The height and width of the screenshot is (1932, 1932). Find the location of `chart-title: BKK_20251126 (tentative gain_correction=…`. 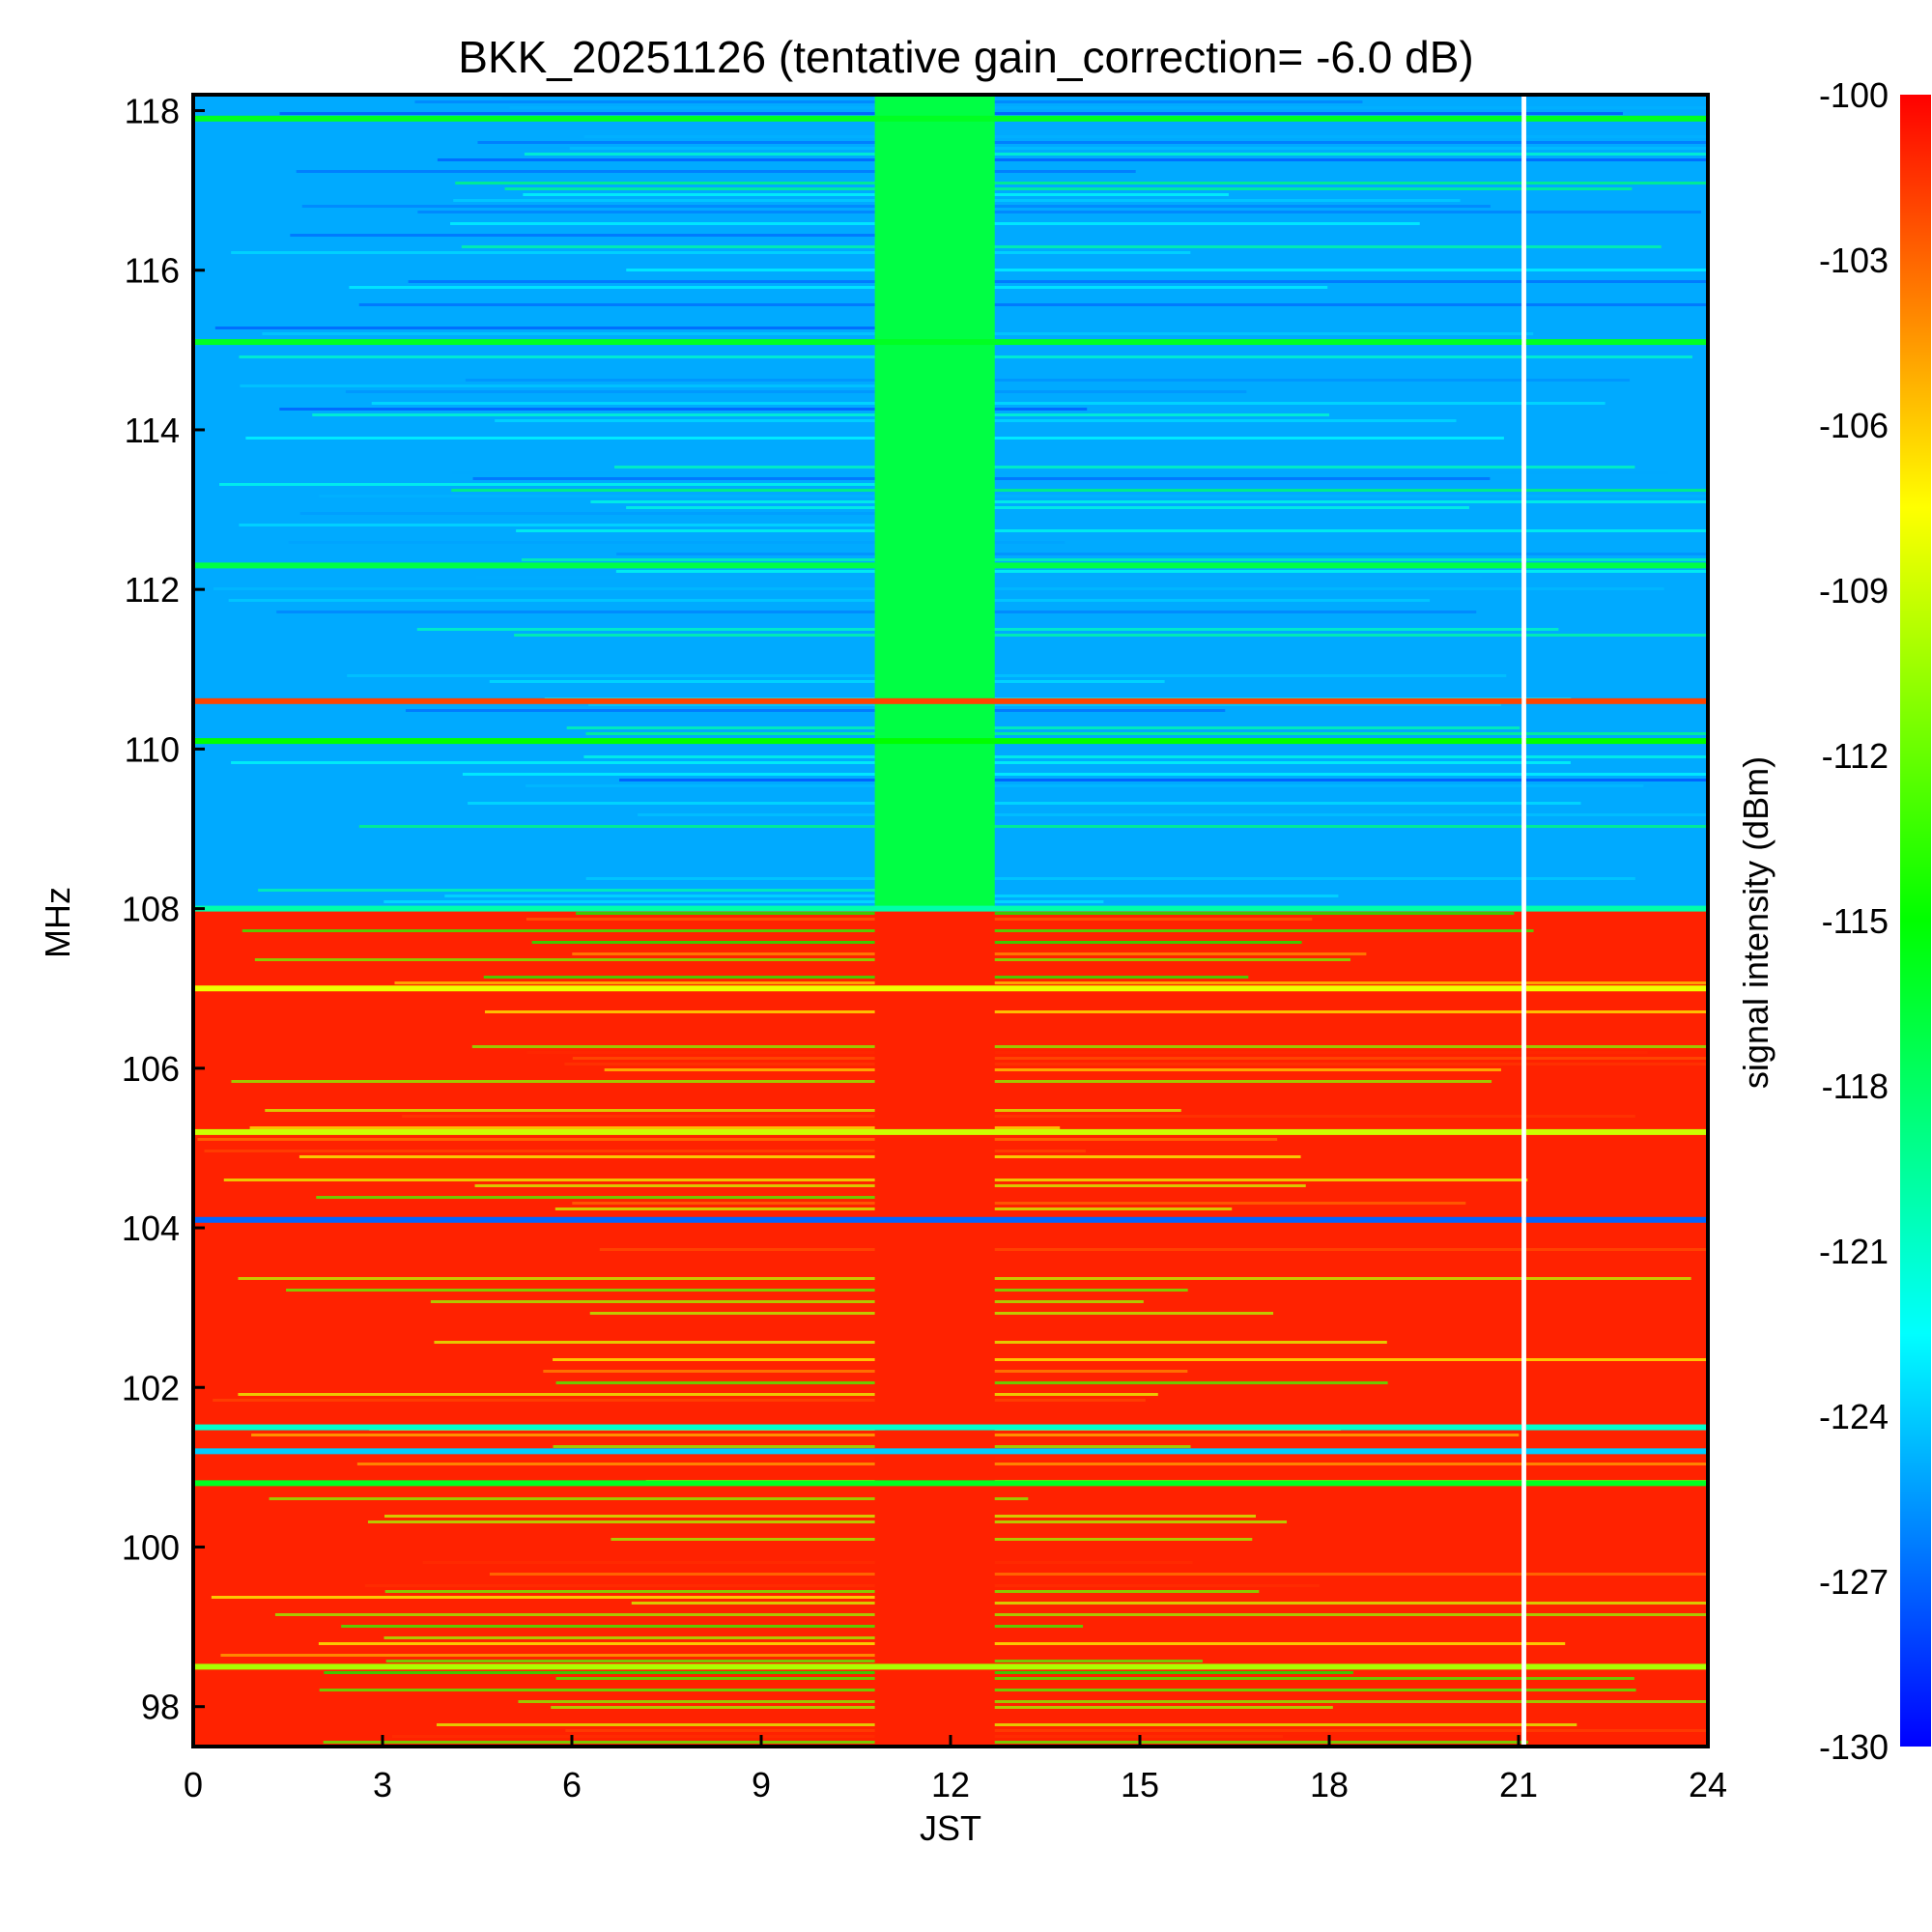

chart-title: BKK_20251126 (tentative gain_correction=… is located at coordinates (965, 57).